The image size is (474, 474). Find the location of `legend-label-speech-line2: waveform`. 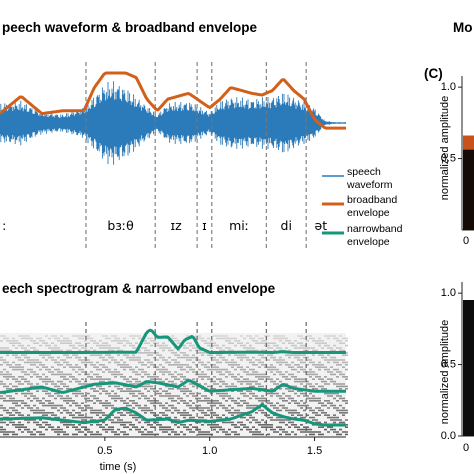

legend-label-speech-line2: waveform is located at coordinates (369, 185).